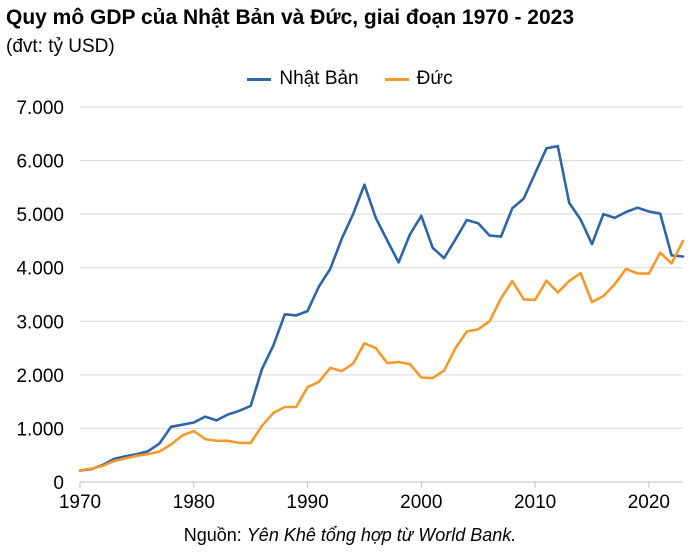 This screenshot has height=556, width=700. What do you see at coordinates (40, 429) in the screenshot?
I see `y-tick-label-1: 1.000` at bounding box center [40, 429].